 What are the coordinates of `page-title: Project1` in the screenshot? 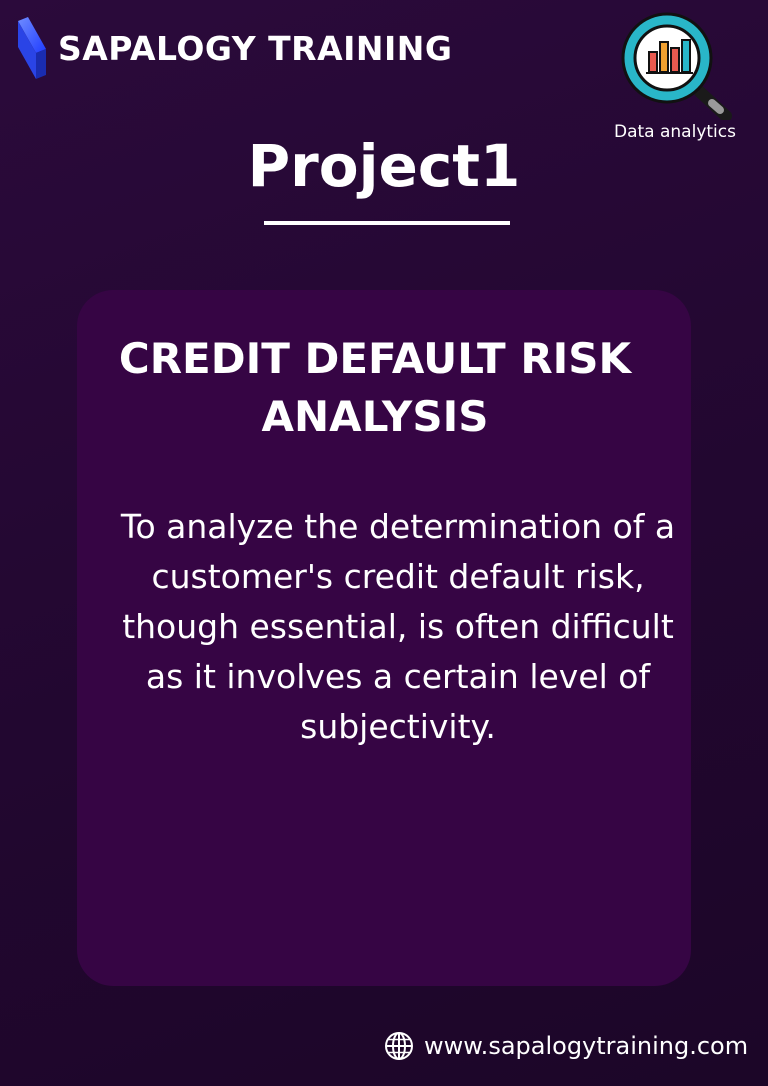 It's located at (384, 166).